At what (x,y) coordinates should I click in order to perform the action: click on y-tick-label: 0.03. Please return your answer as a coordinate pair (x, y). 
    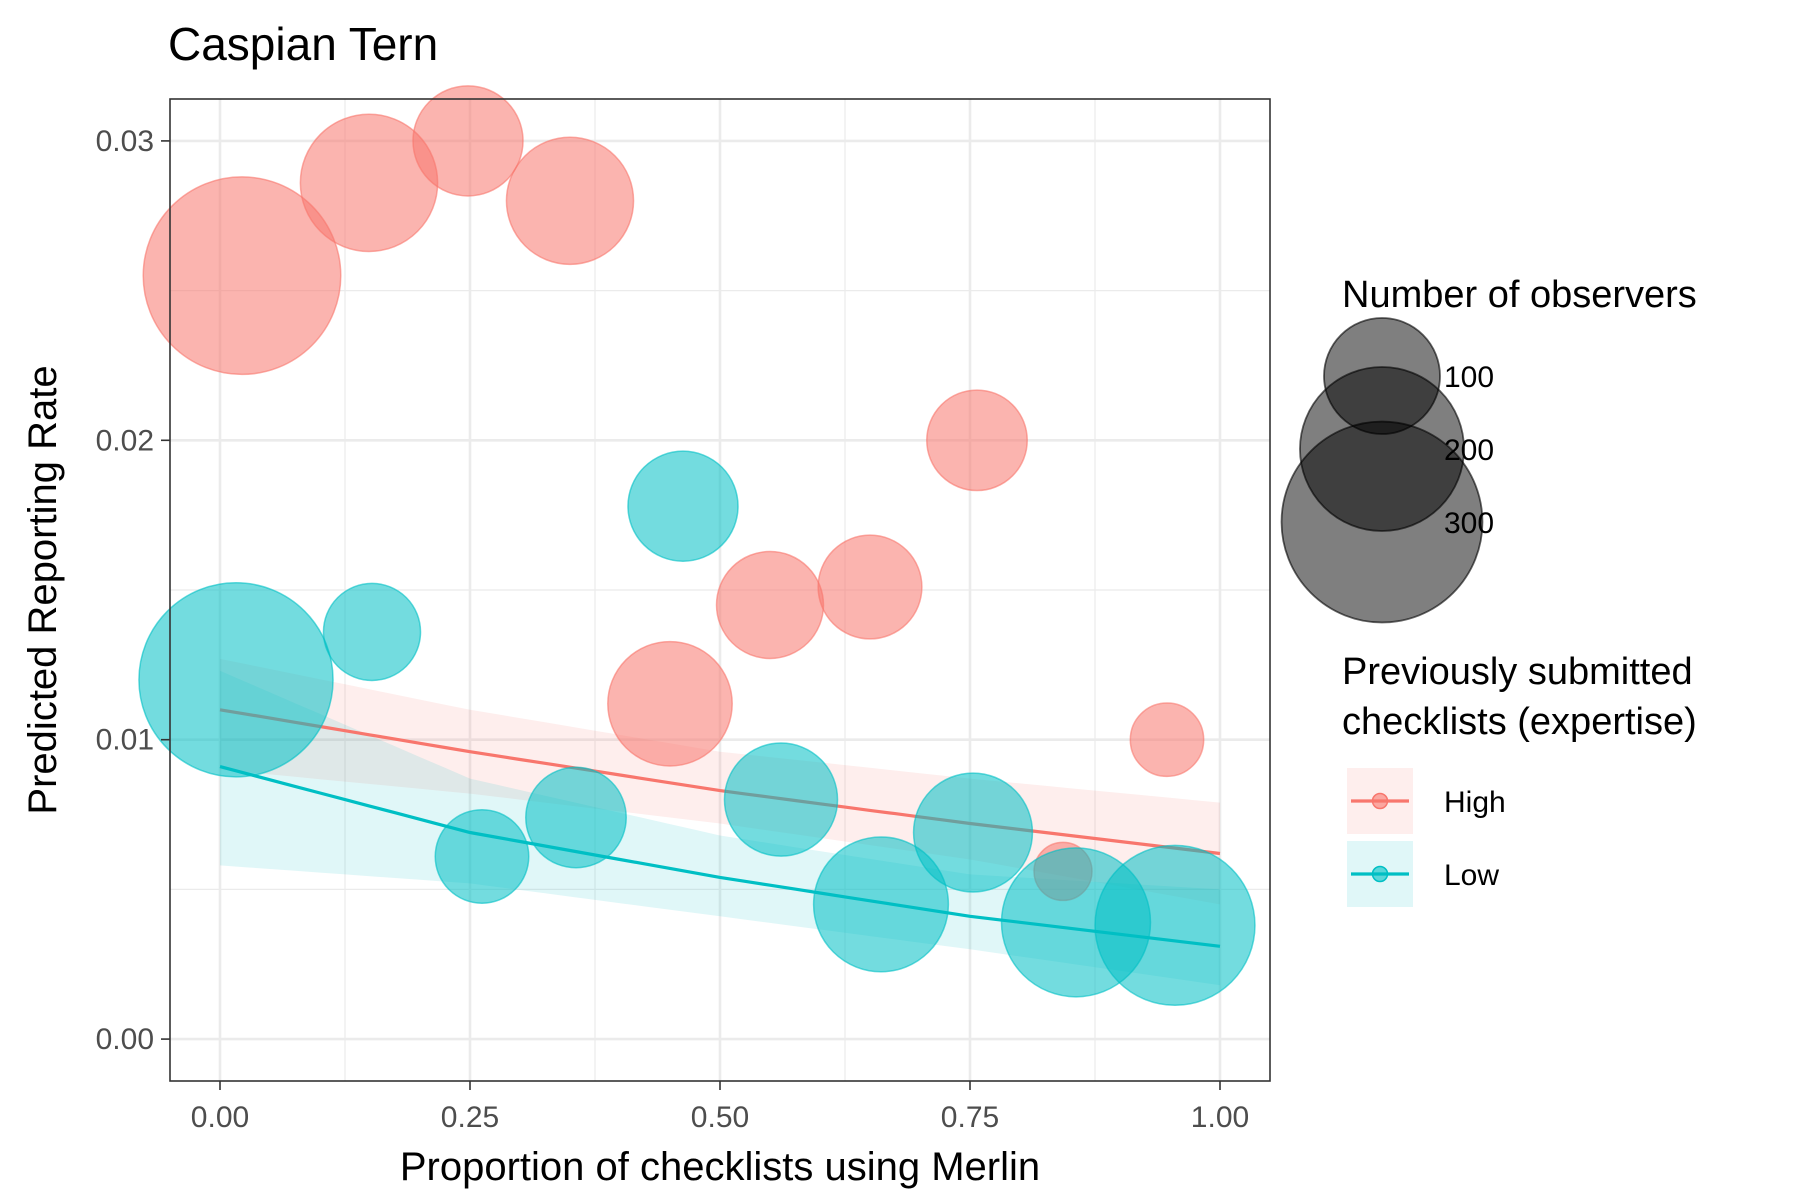
    Looking at the image, I should click on (125, 141).